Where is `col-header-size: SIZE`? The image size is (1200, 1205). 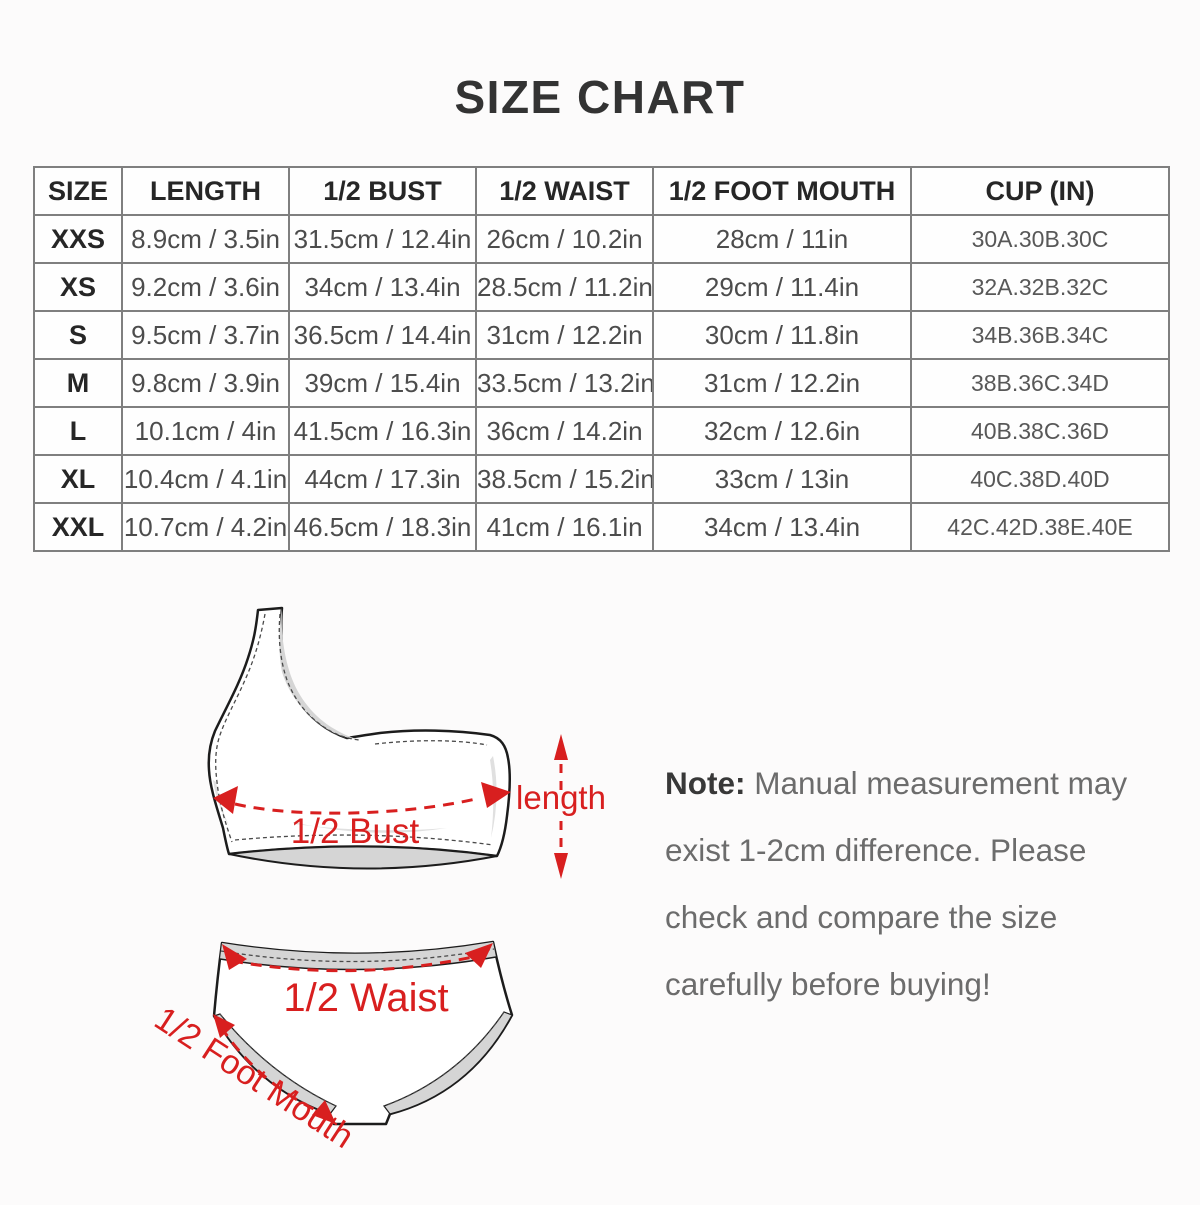
col-header-size: SIZE is located at coordinates (78, 191).